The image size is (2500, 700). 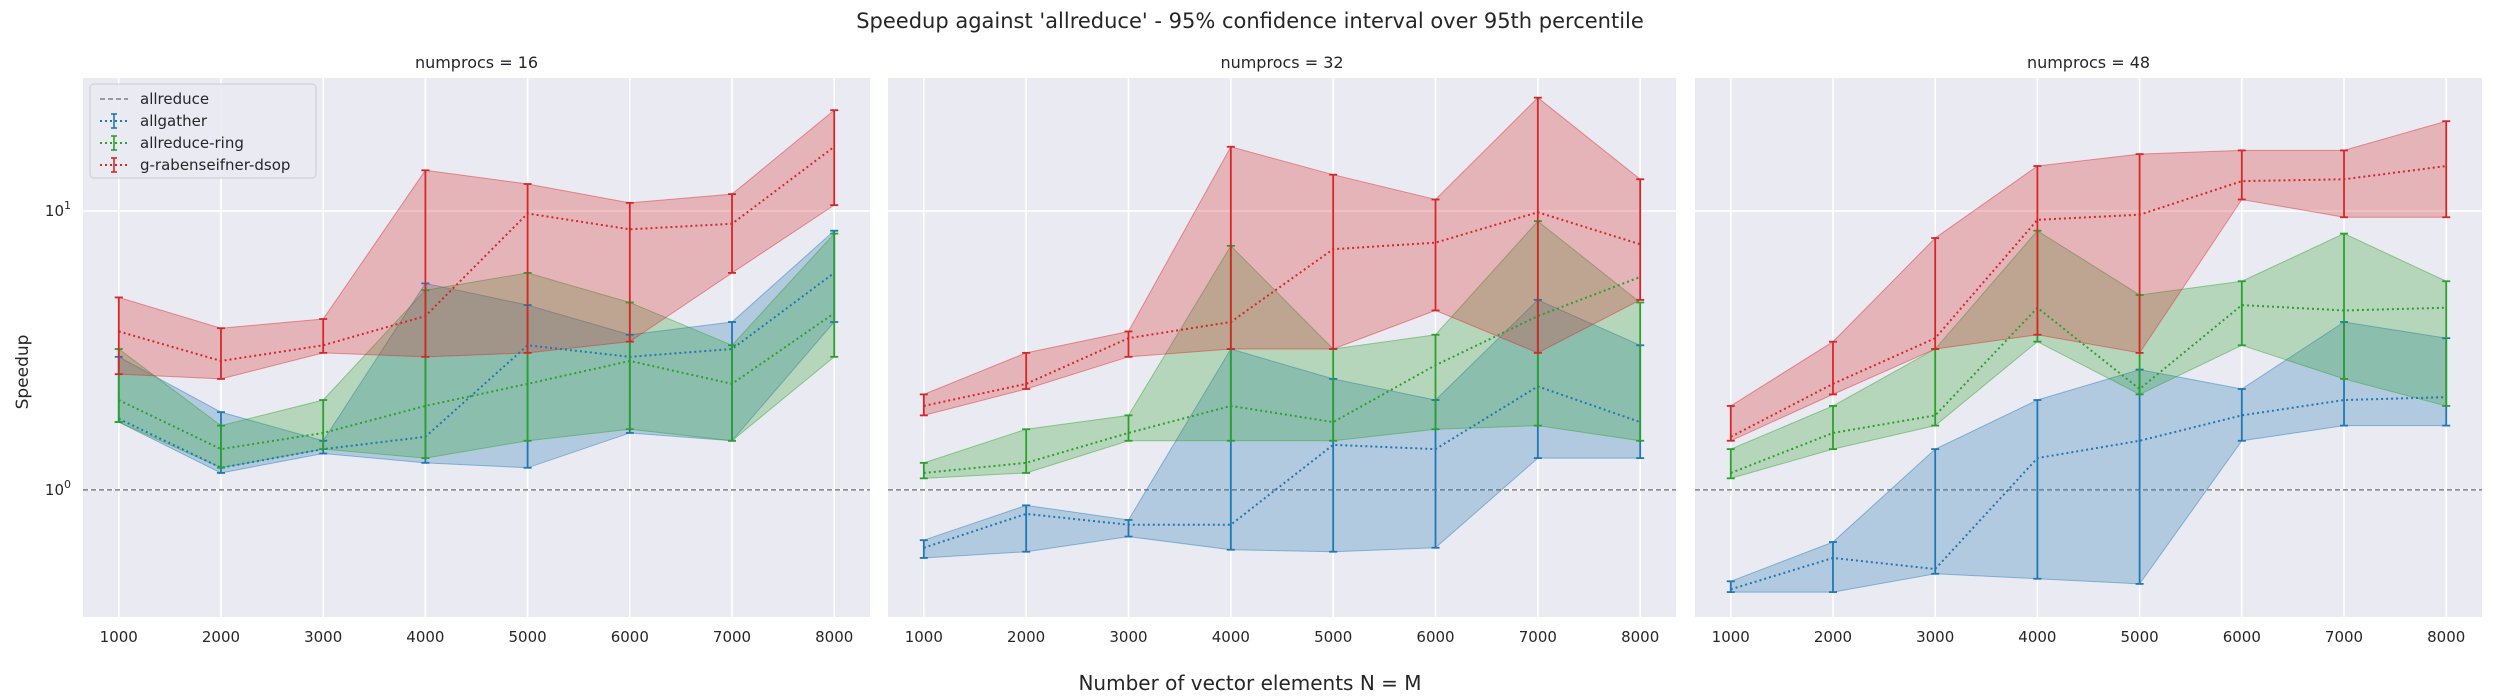 What do you see at coordinates (1249, 683) in the screenshot?
I see `x-axis-label: Number of vector elements N = M` at bounding box center [1249, 683].